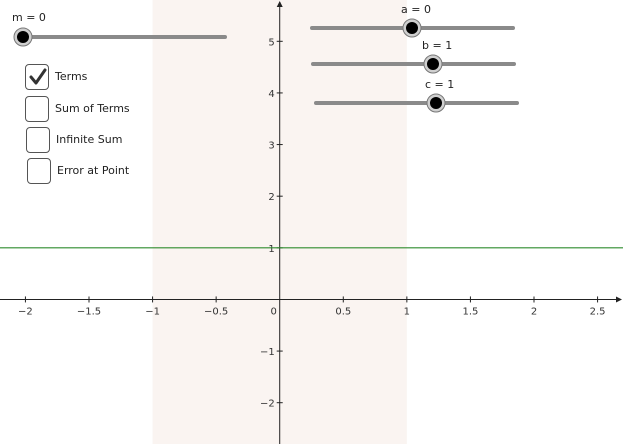  What do you see at coordinates (23, 37) in the screenshot?
I see `slider-m-knob` at bounding box center [23, 37].